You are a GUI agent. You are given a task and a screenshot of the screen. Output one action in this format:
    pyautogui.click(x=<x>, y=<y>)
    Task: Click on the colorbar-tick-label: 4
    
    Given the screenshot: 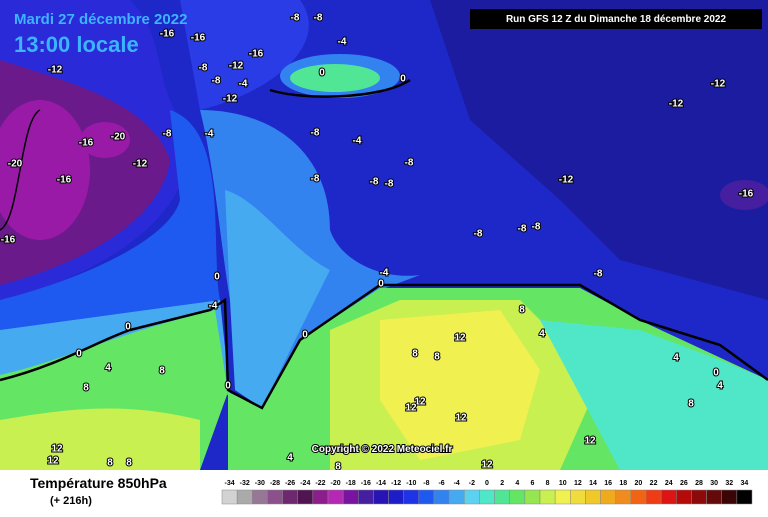 What is the action you would take?
    pyautogui.click(x=517, y=483)
    